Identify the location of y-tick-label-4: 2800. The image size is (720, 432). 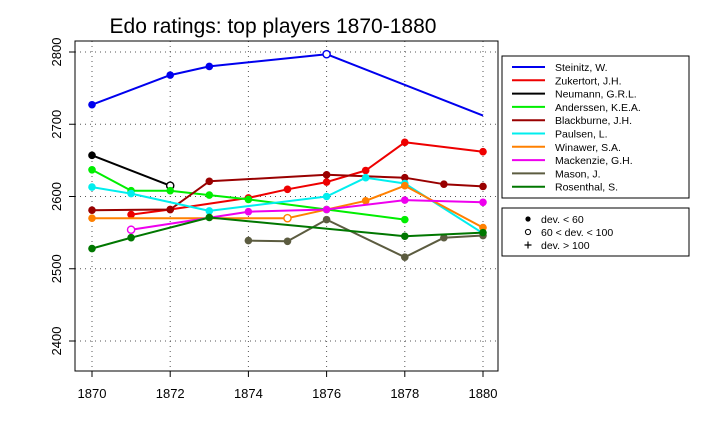
(56, 52).